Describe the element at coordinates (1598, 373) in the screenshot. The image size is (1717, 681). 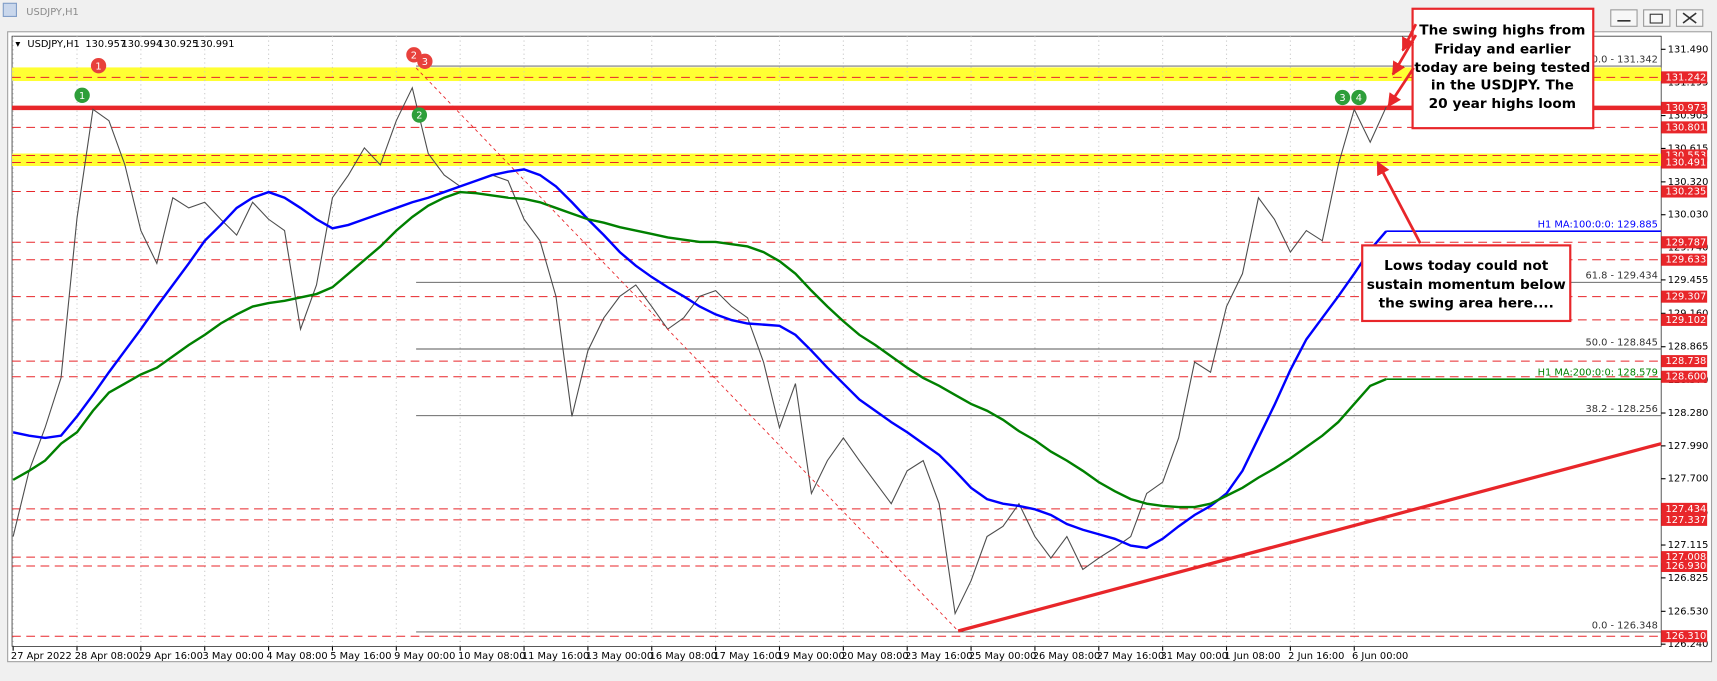
I see `ma-label: H1 MA:200:0:0: 128.579` at that location.